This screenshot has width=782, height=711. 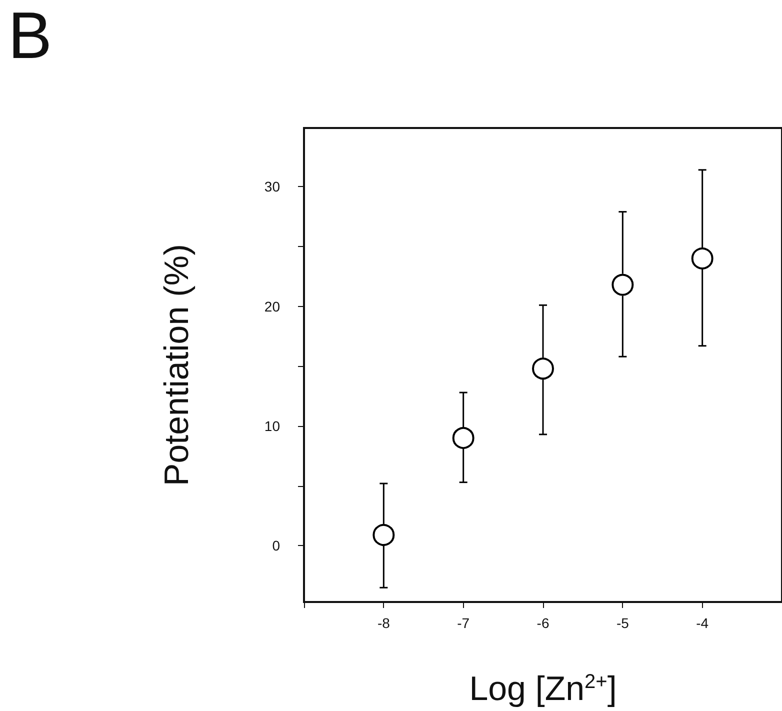 I want to click on y-tick-label: 10, so click(x=272, y=426).